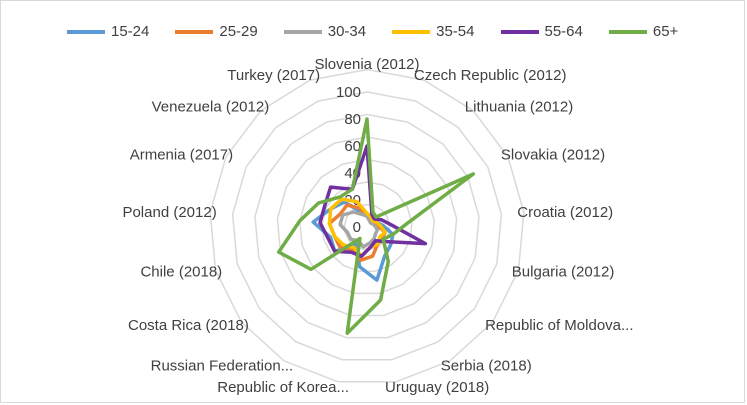 This screenshot has height=405, width=747. Describe the element at coordinates (273, 75) in the screenshot. I see `category-label: Turkey (2017)` at that location.